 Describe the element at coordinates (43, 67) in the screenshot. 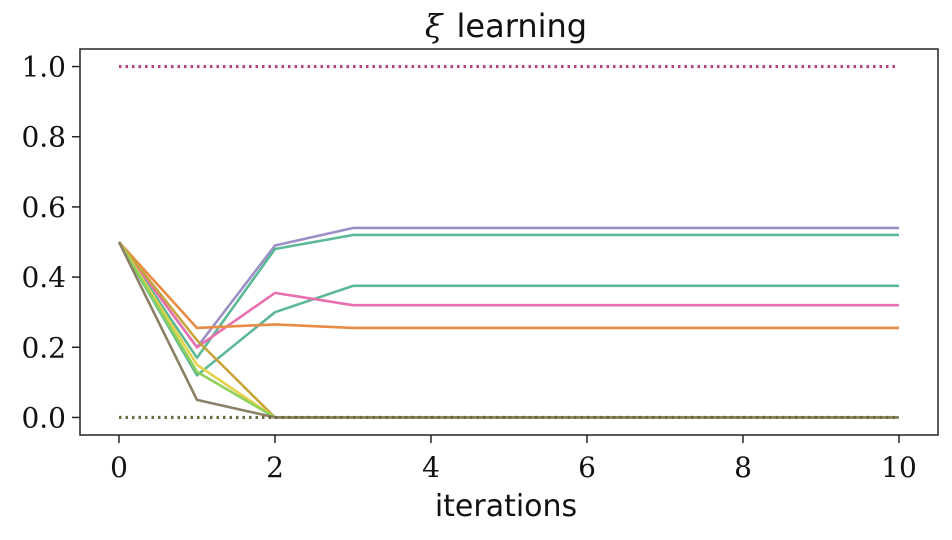

I see `y-tick-label: 1.0` at that location.